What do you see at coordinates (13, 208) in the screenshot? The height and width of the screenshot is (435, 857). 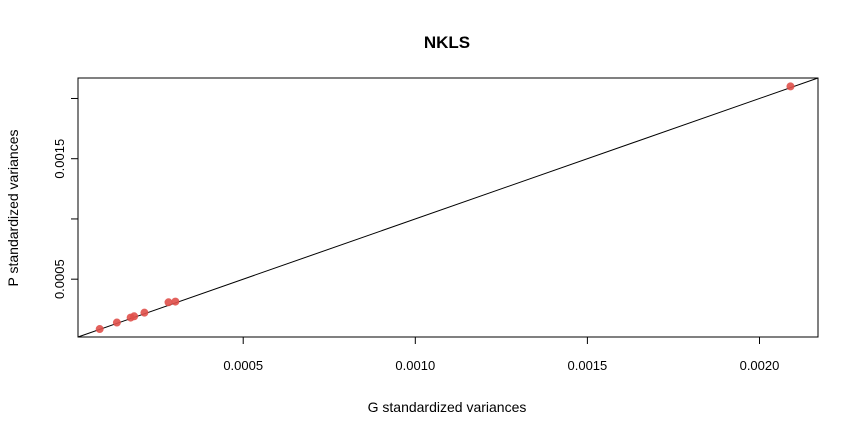 I see `y-axis-label: P standardized variances` at bounding box center [13, 208].